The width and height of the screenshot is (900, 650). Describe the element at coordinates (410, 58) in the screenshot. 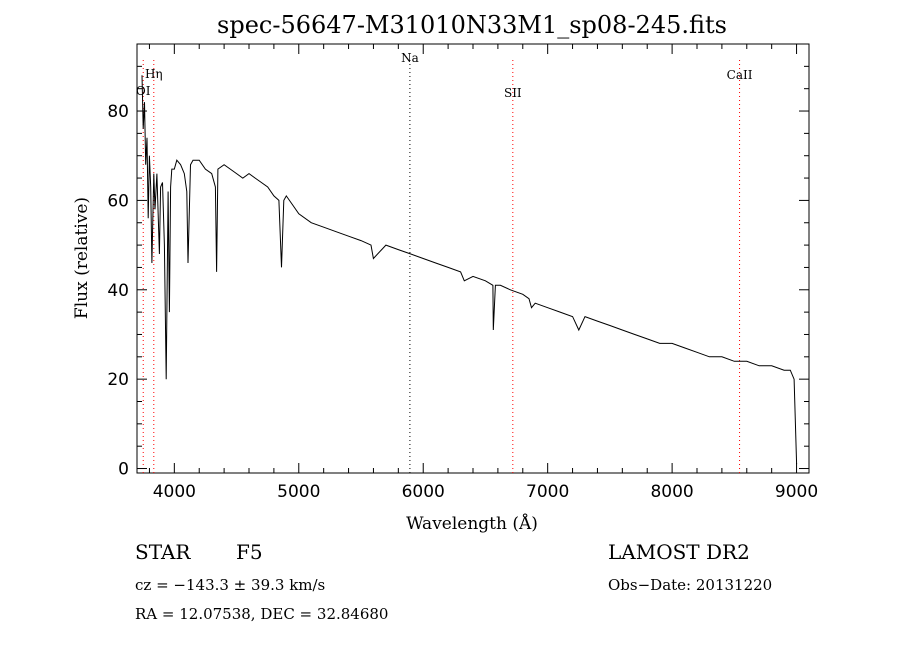

I see `spectral-line-label: Na` at that location.